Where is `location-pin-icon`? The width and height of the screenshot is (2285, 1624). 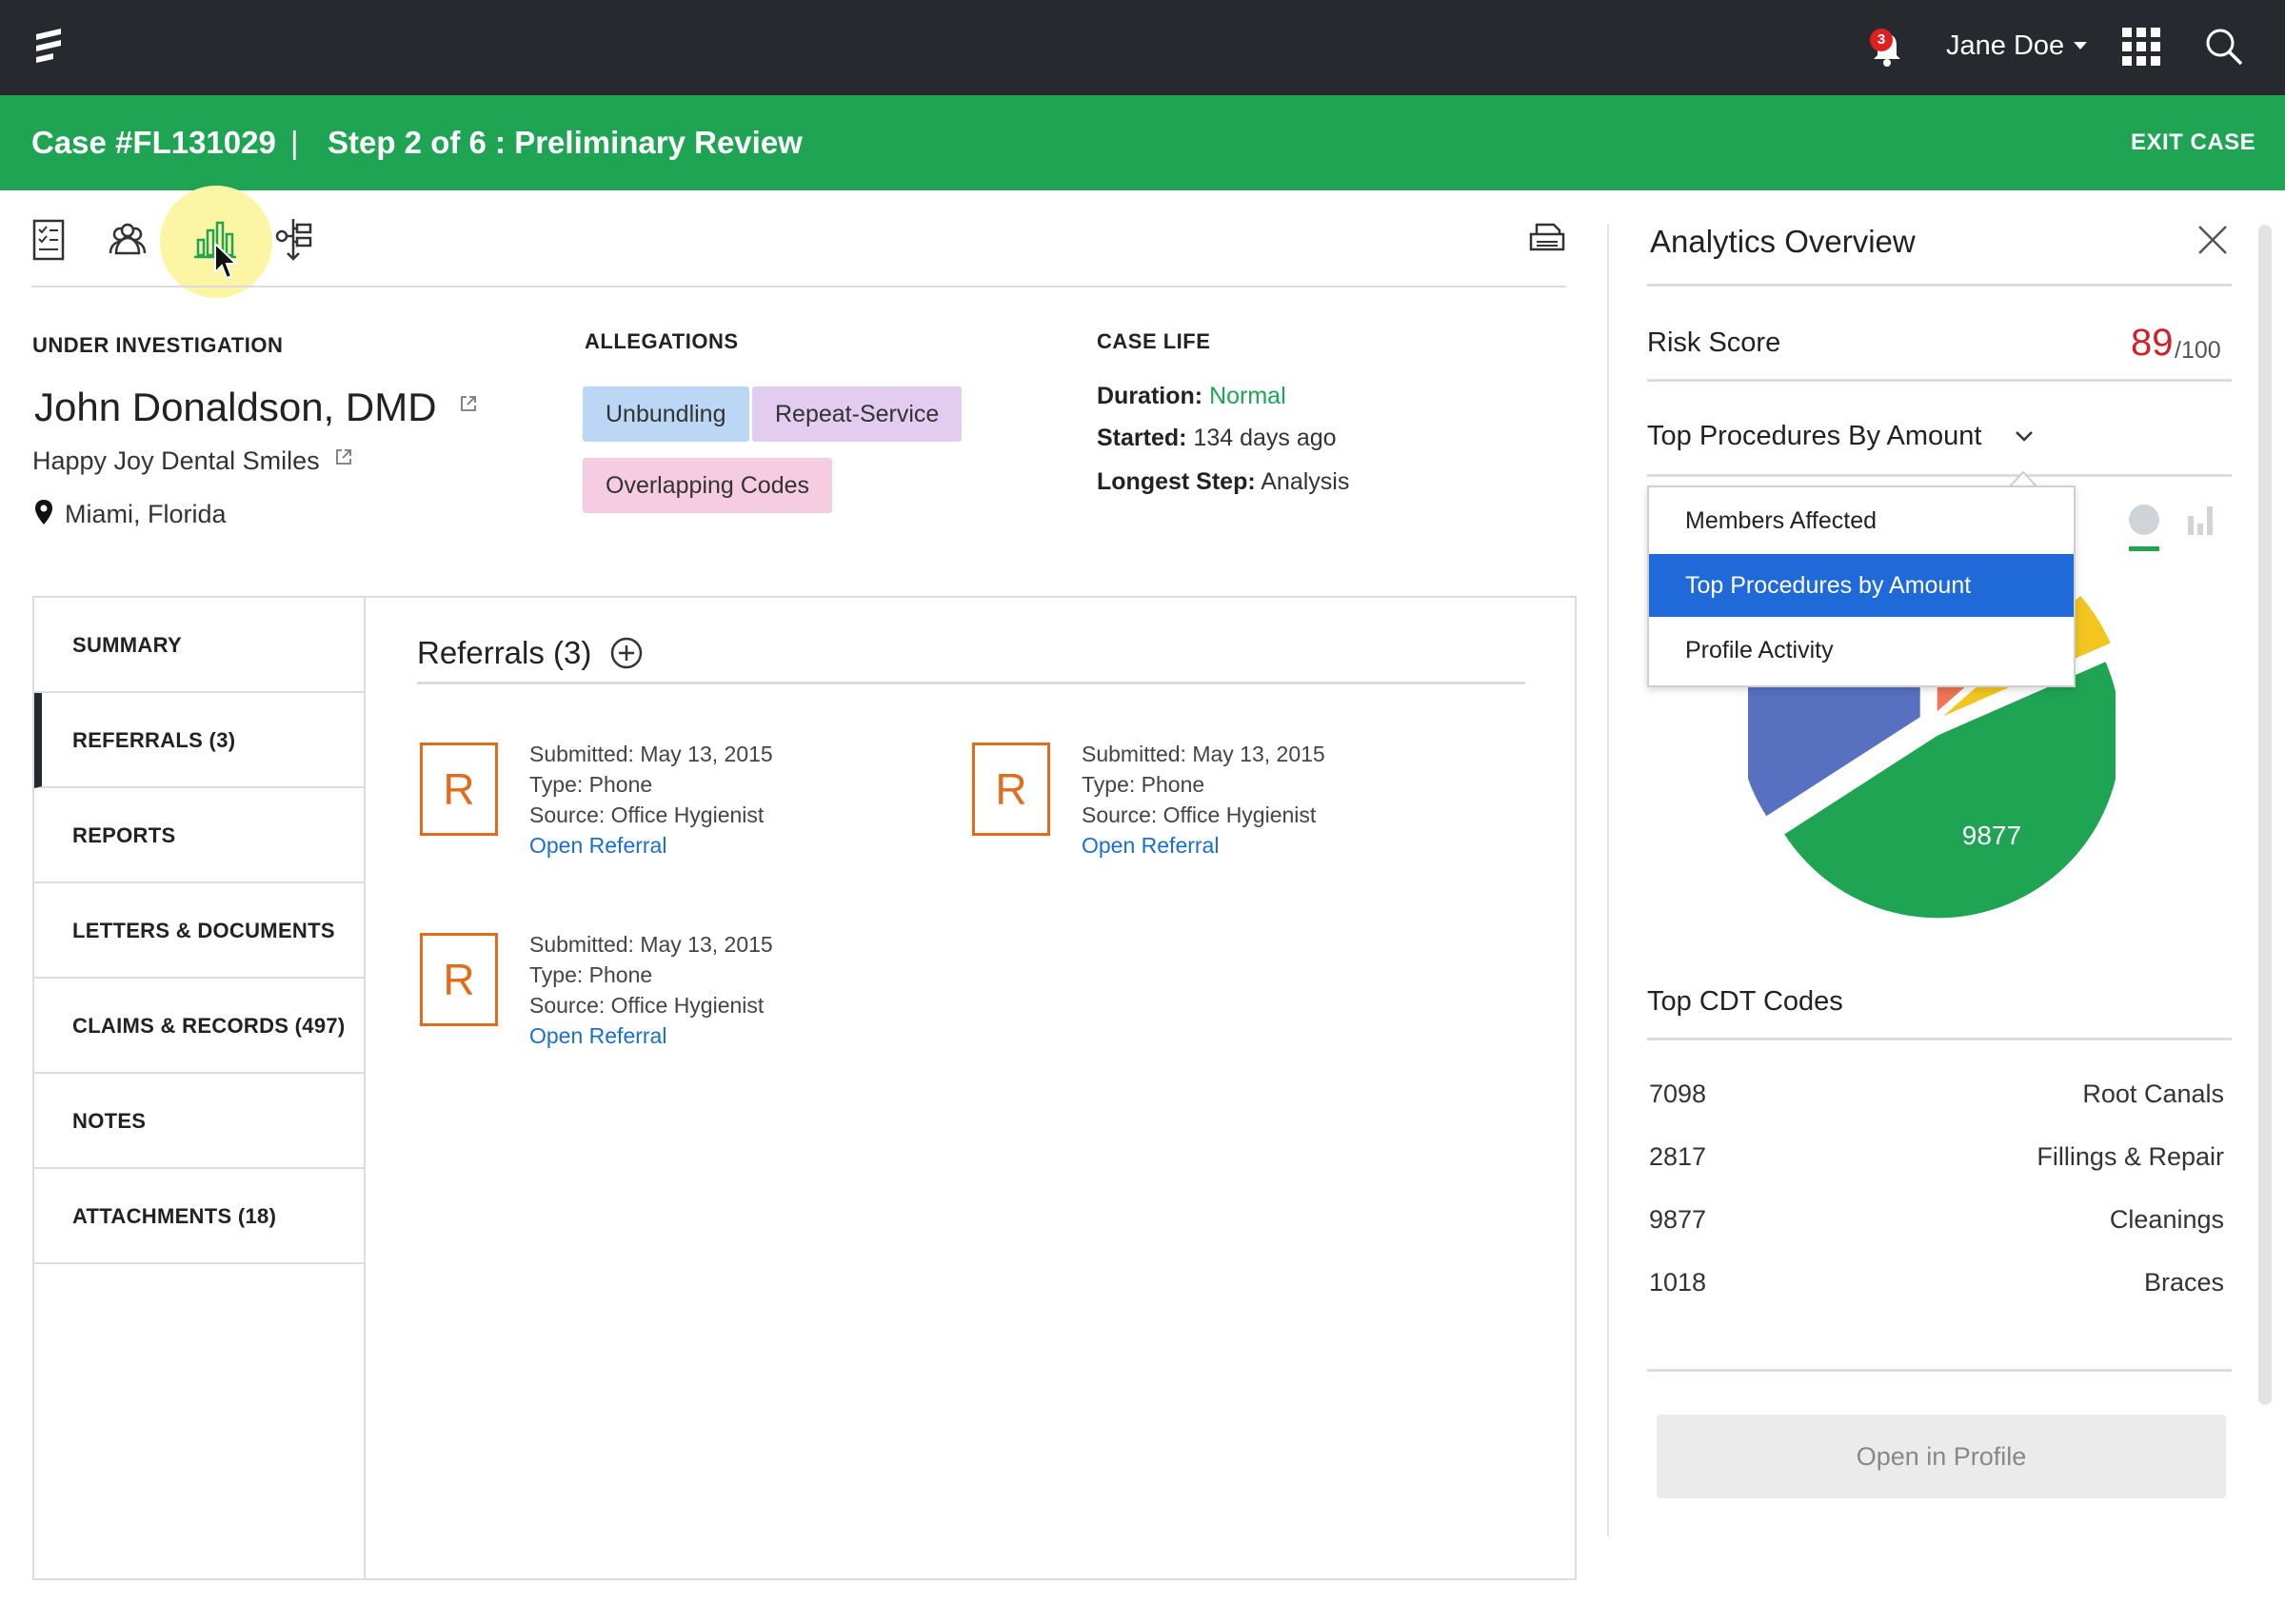 location-pin-icon is located at coordinates (43, 512).